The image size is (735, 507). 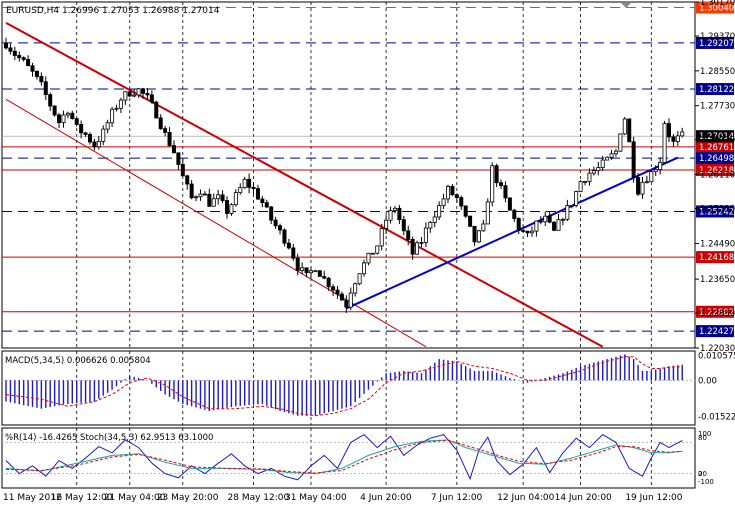 I want to click on price-level-label: 1.26761, so click(x=716, y=148).